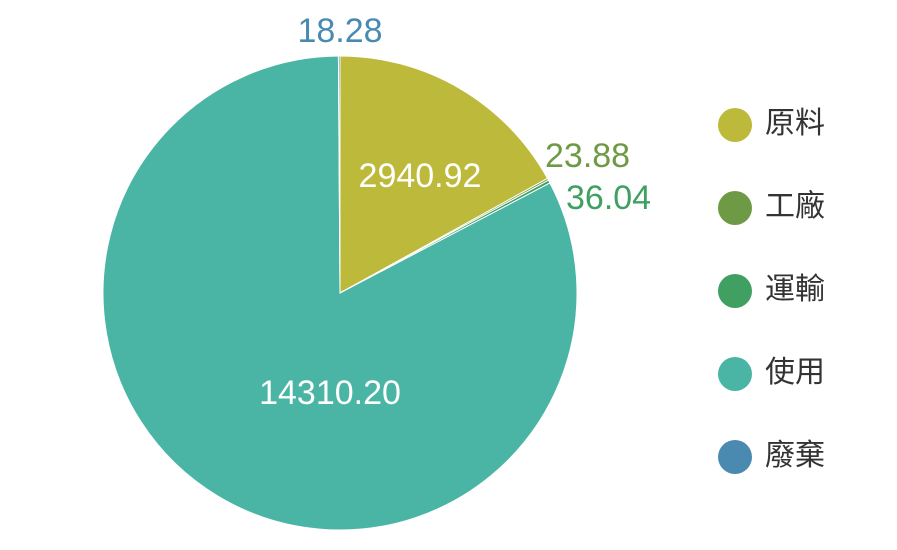  I want to click on data-label: 18.28, so click(339, 31).